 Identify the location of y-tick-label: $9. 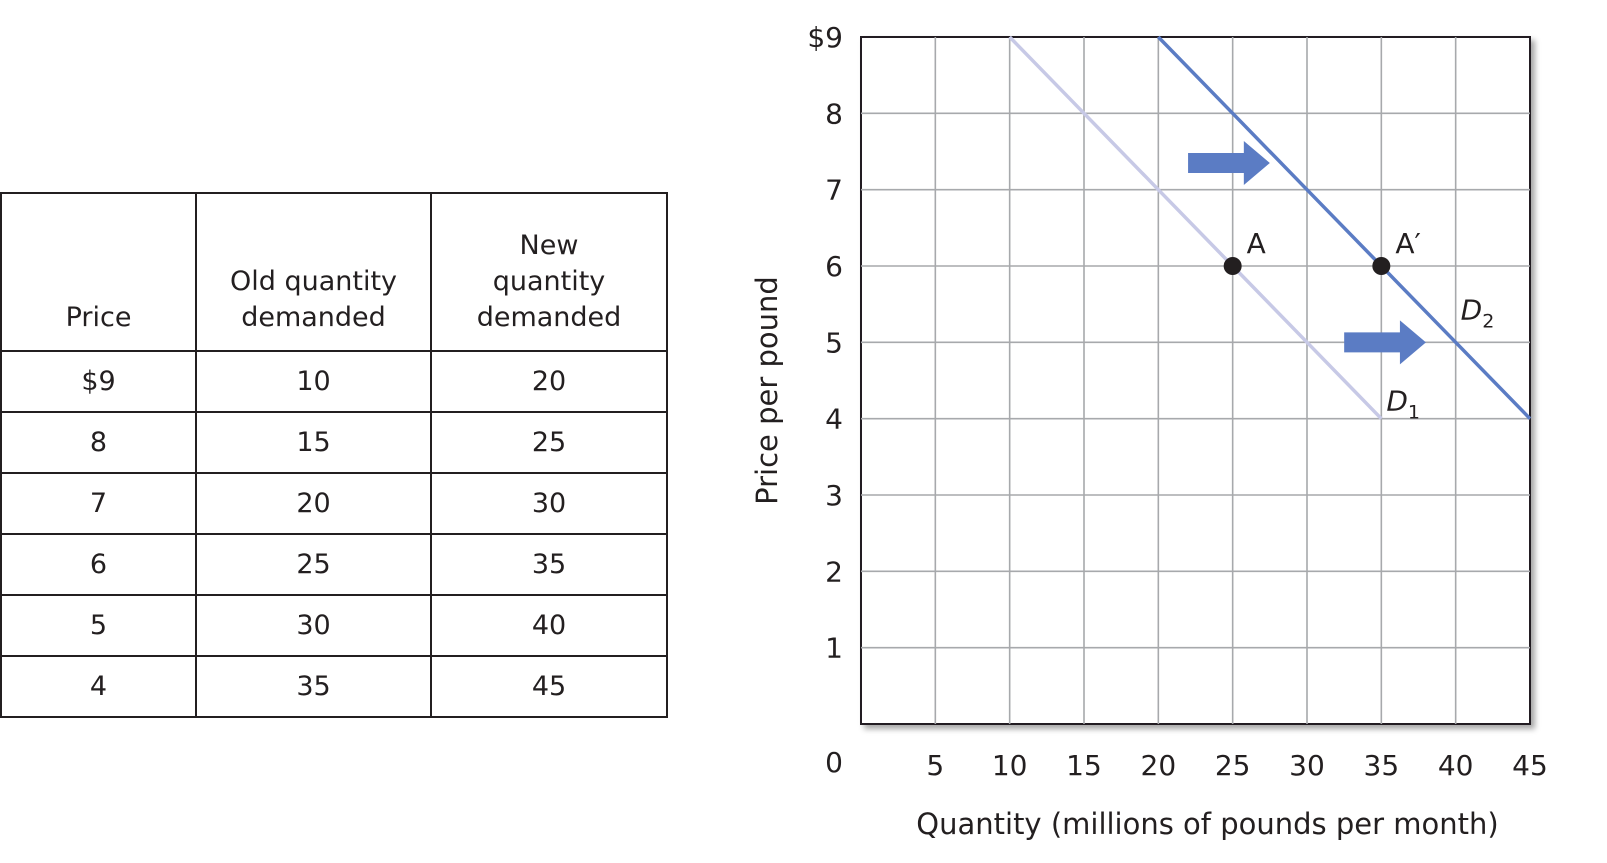
(825, 37).